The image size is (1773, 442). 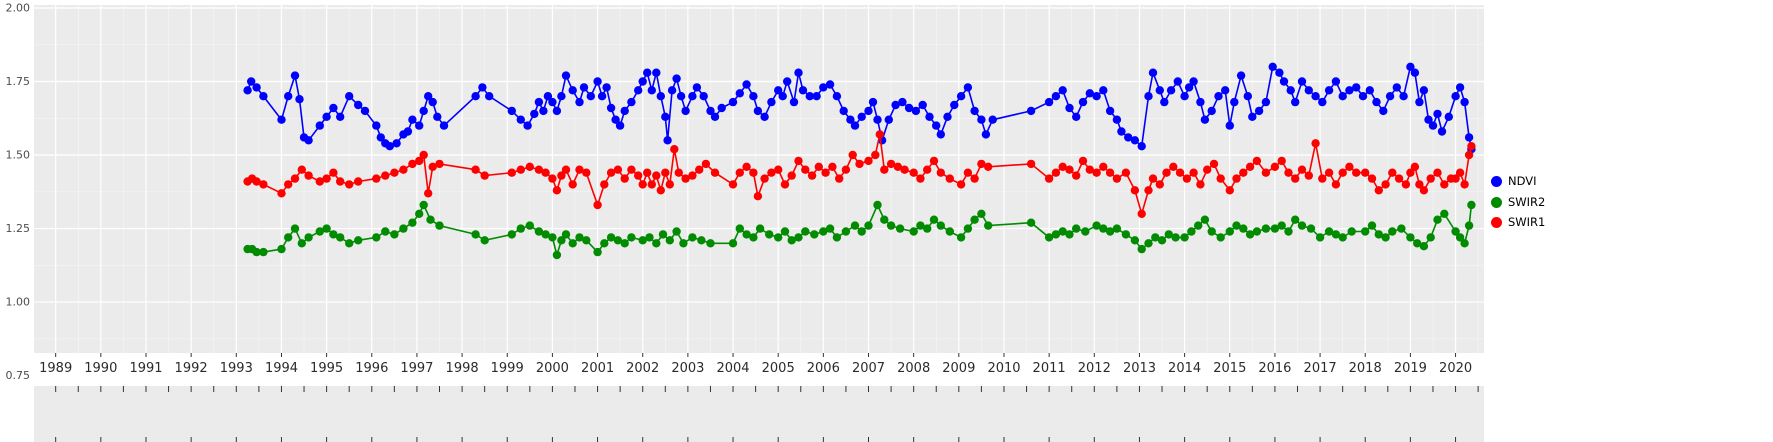 I want to click on legend-marker-icon, so click(x=1496, y=223).